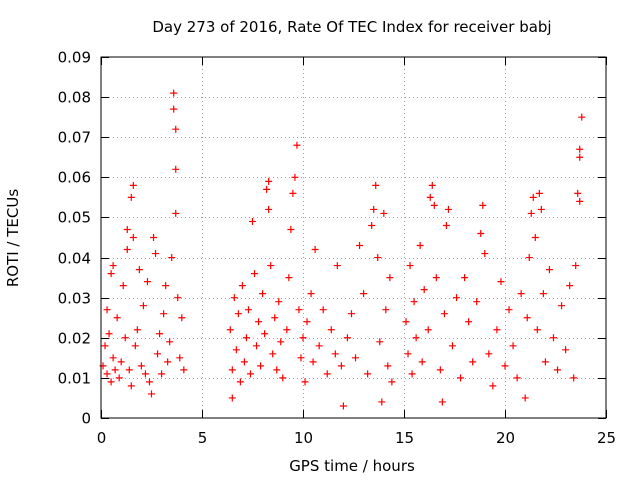 The image size is (640, 480). What do you see at coordinates (606, 438) in the screenshot?
I see `x-tick-label: 25` at bounding box center [606, 438].